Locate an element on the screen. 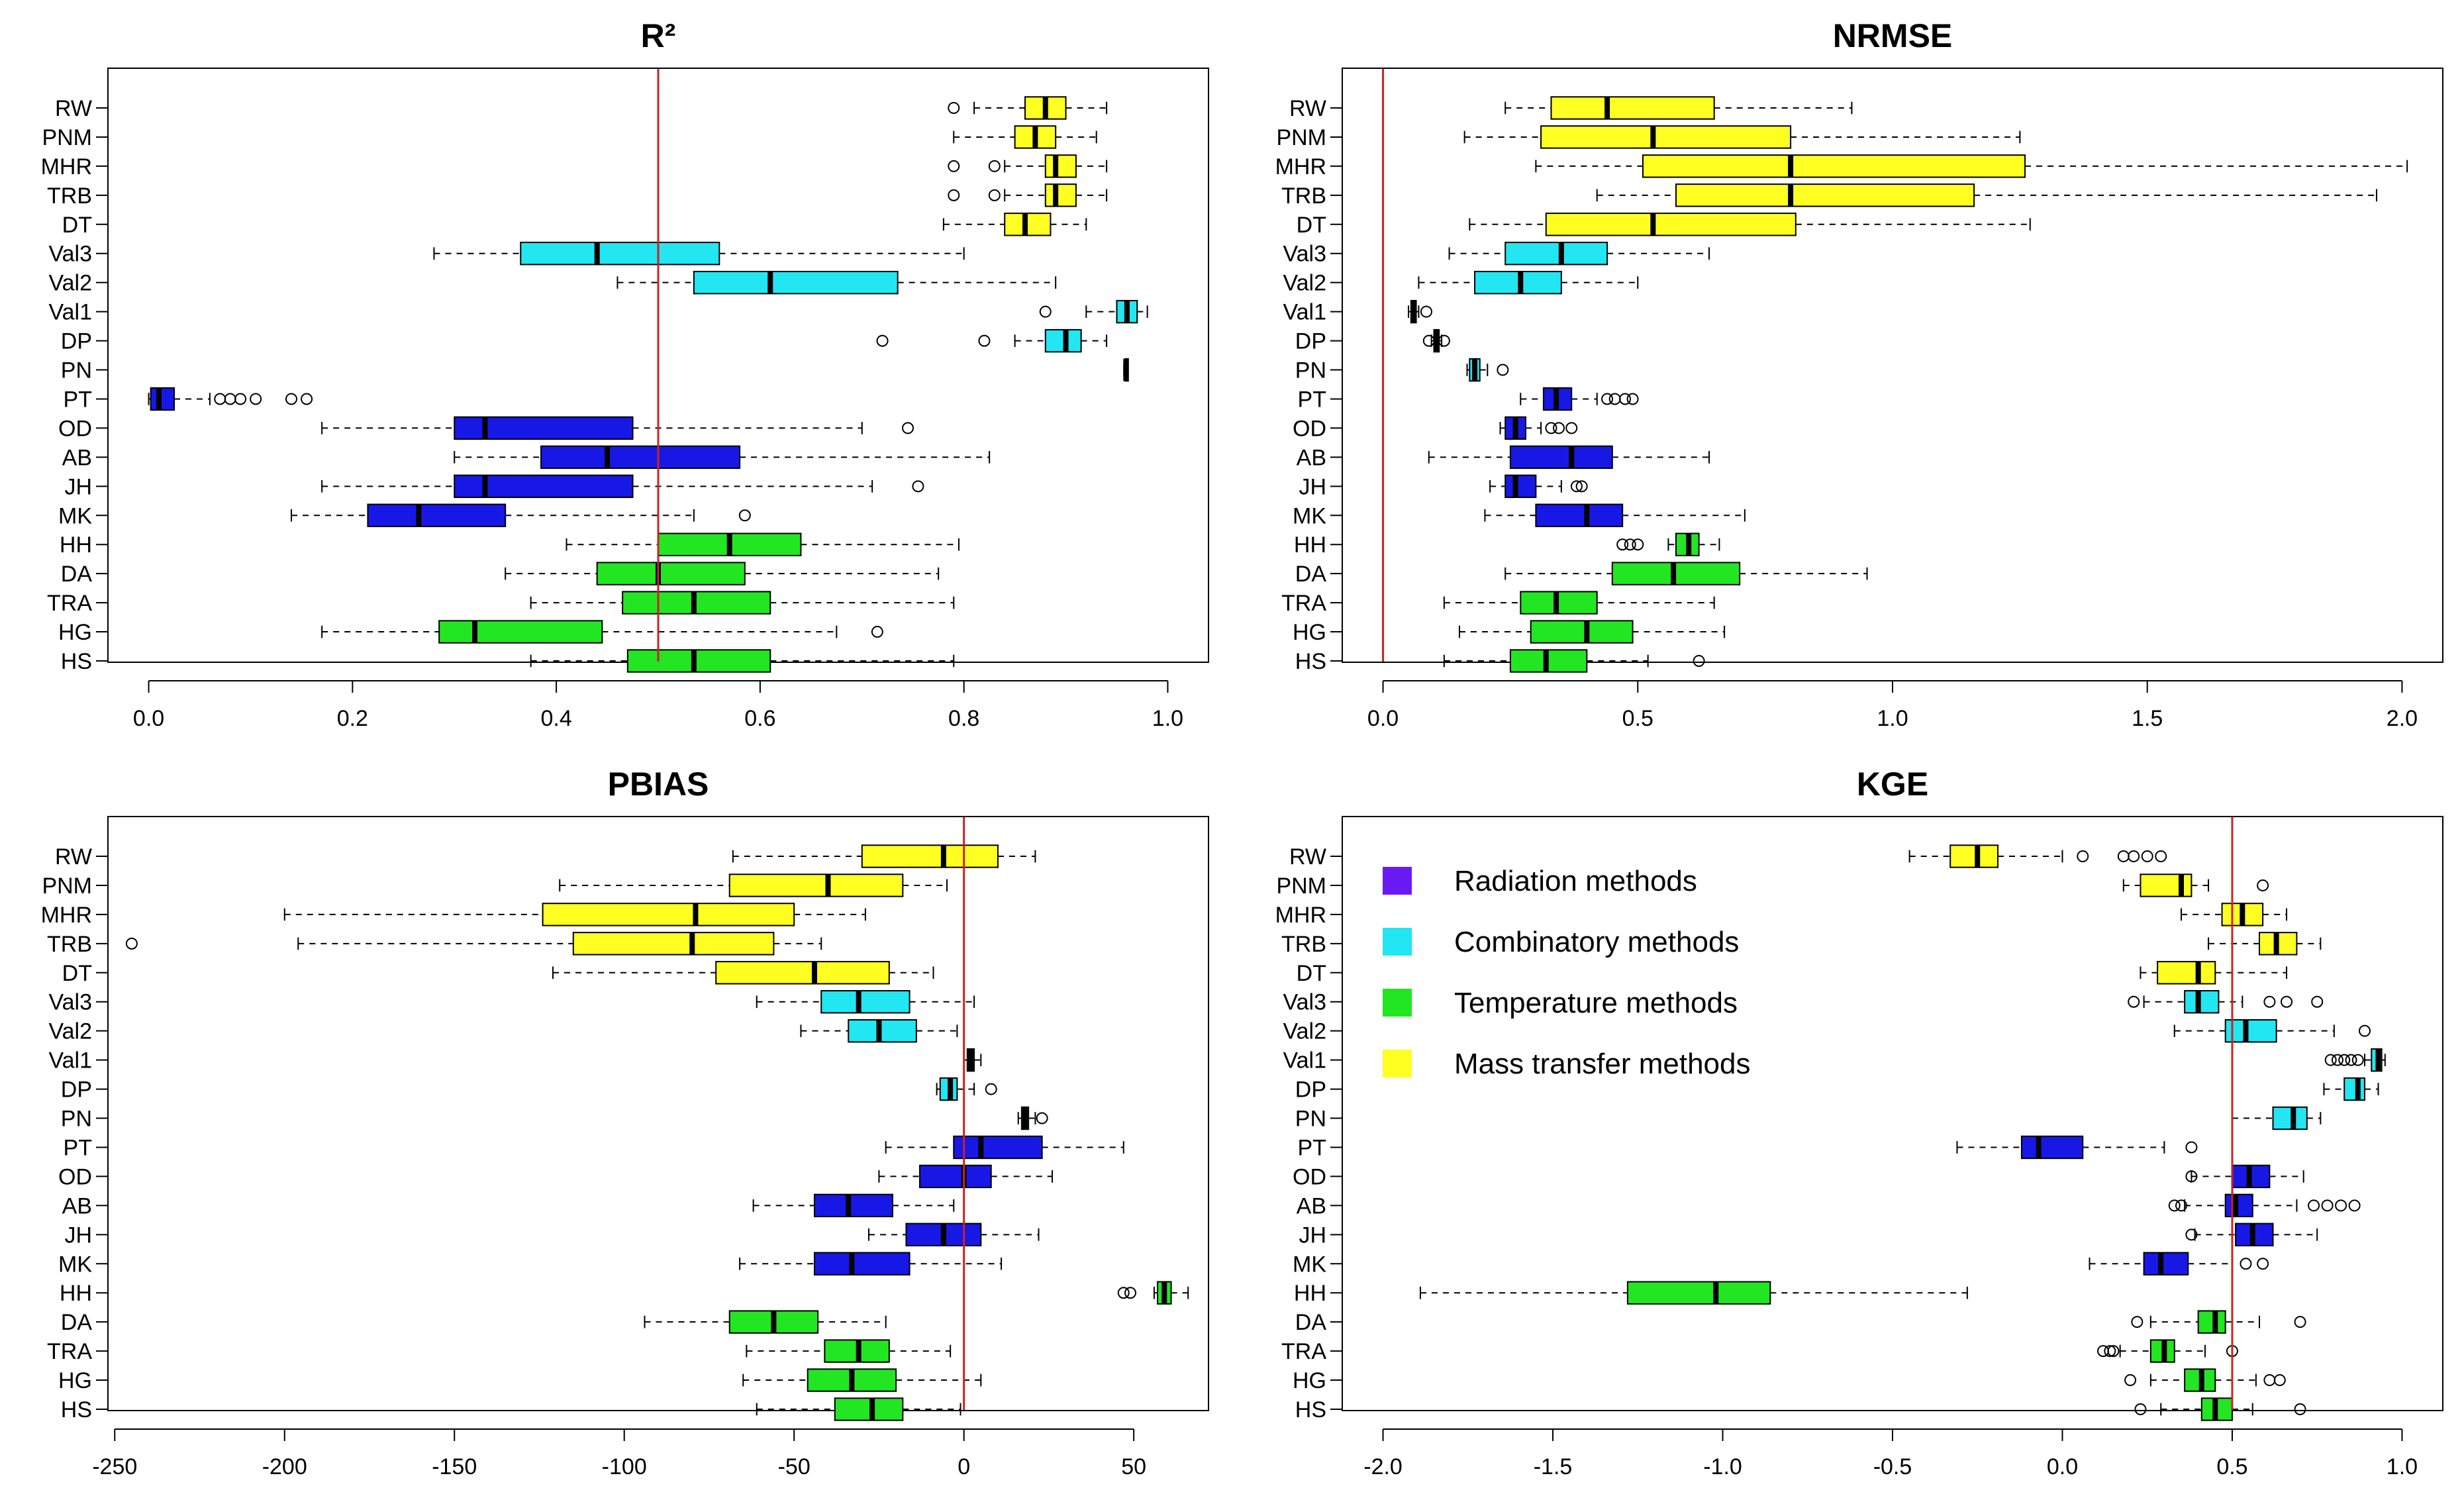 This screenshot has width=2464, height=1496. box-hg: HG is located at coordinates (520, 1380).